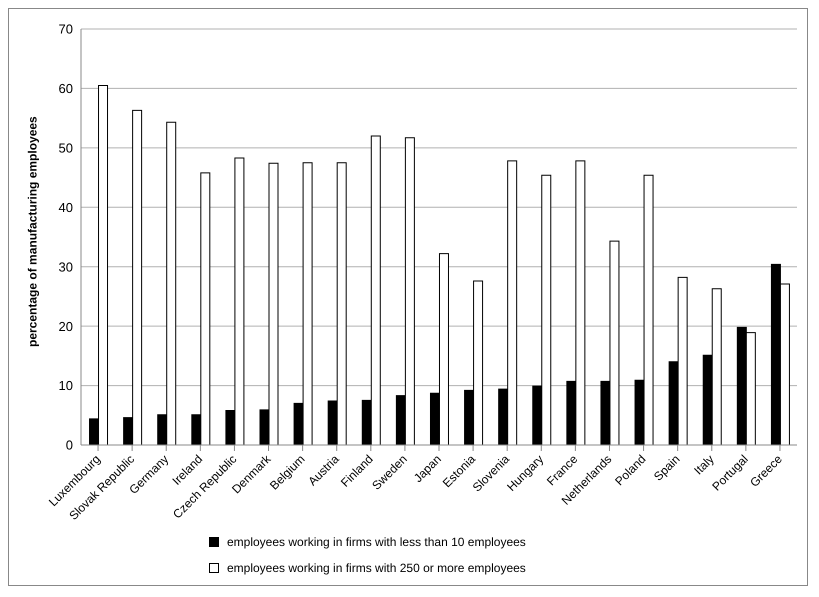  What do you see at coordinates (704, 465) in the screenshot?
I see `x-tick-label: Italy` at bounding box center [704, 465].